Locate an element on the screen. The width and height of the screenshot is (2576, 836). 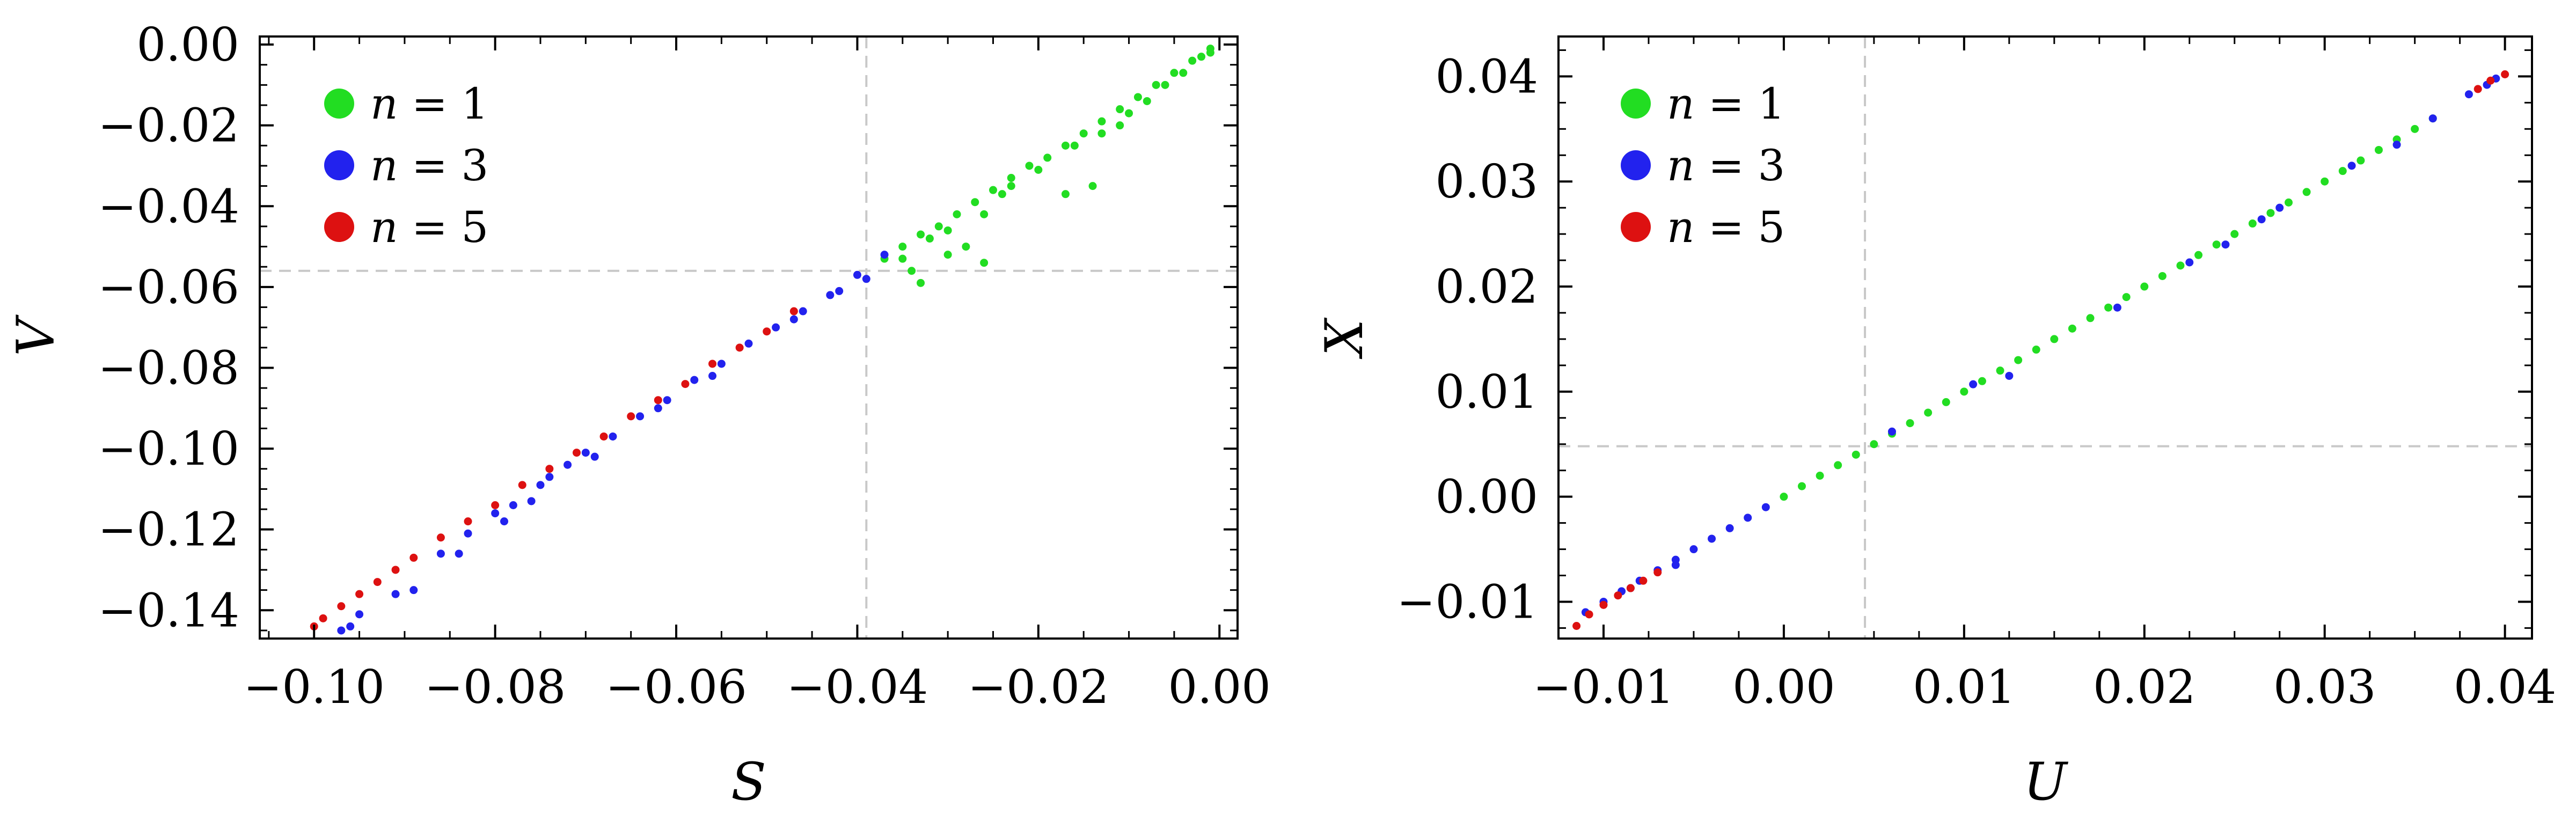
x-tick-label: 0.04 is located at coordinates (2505, 687).